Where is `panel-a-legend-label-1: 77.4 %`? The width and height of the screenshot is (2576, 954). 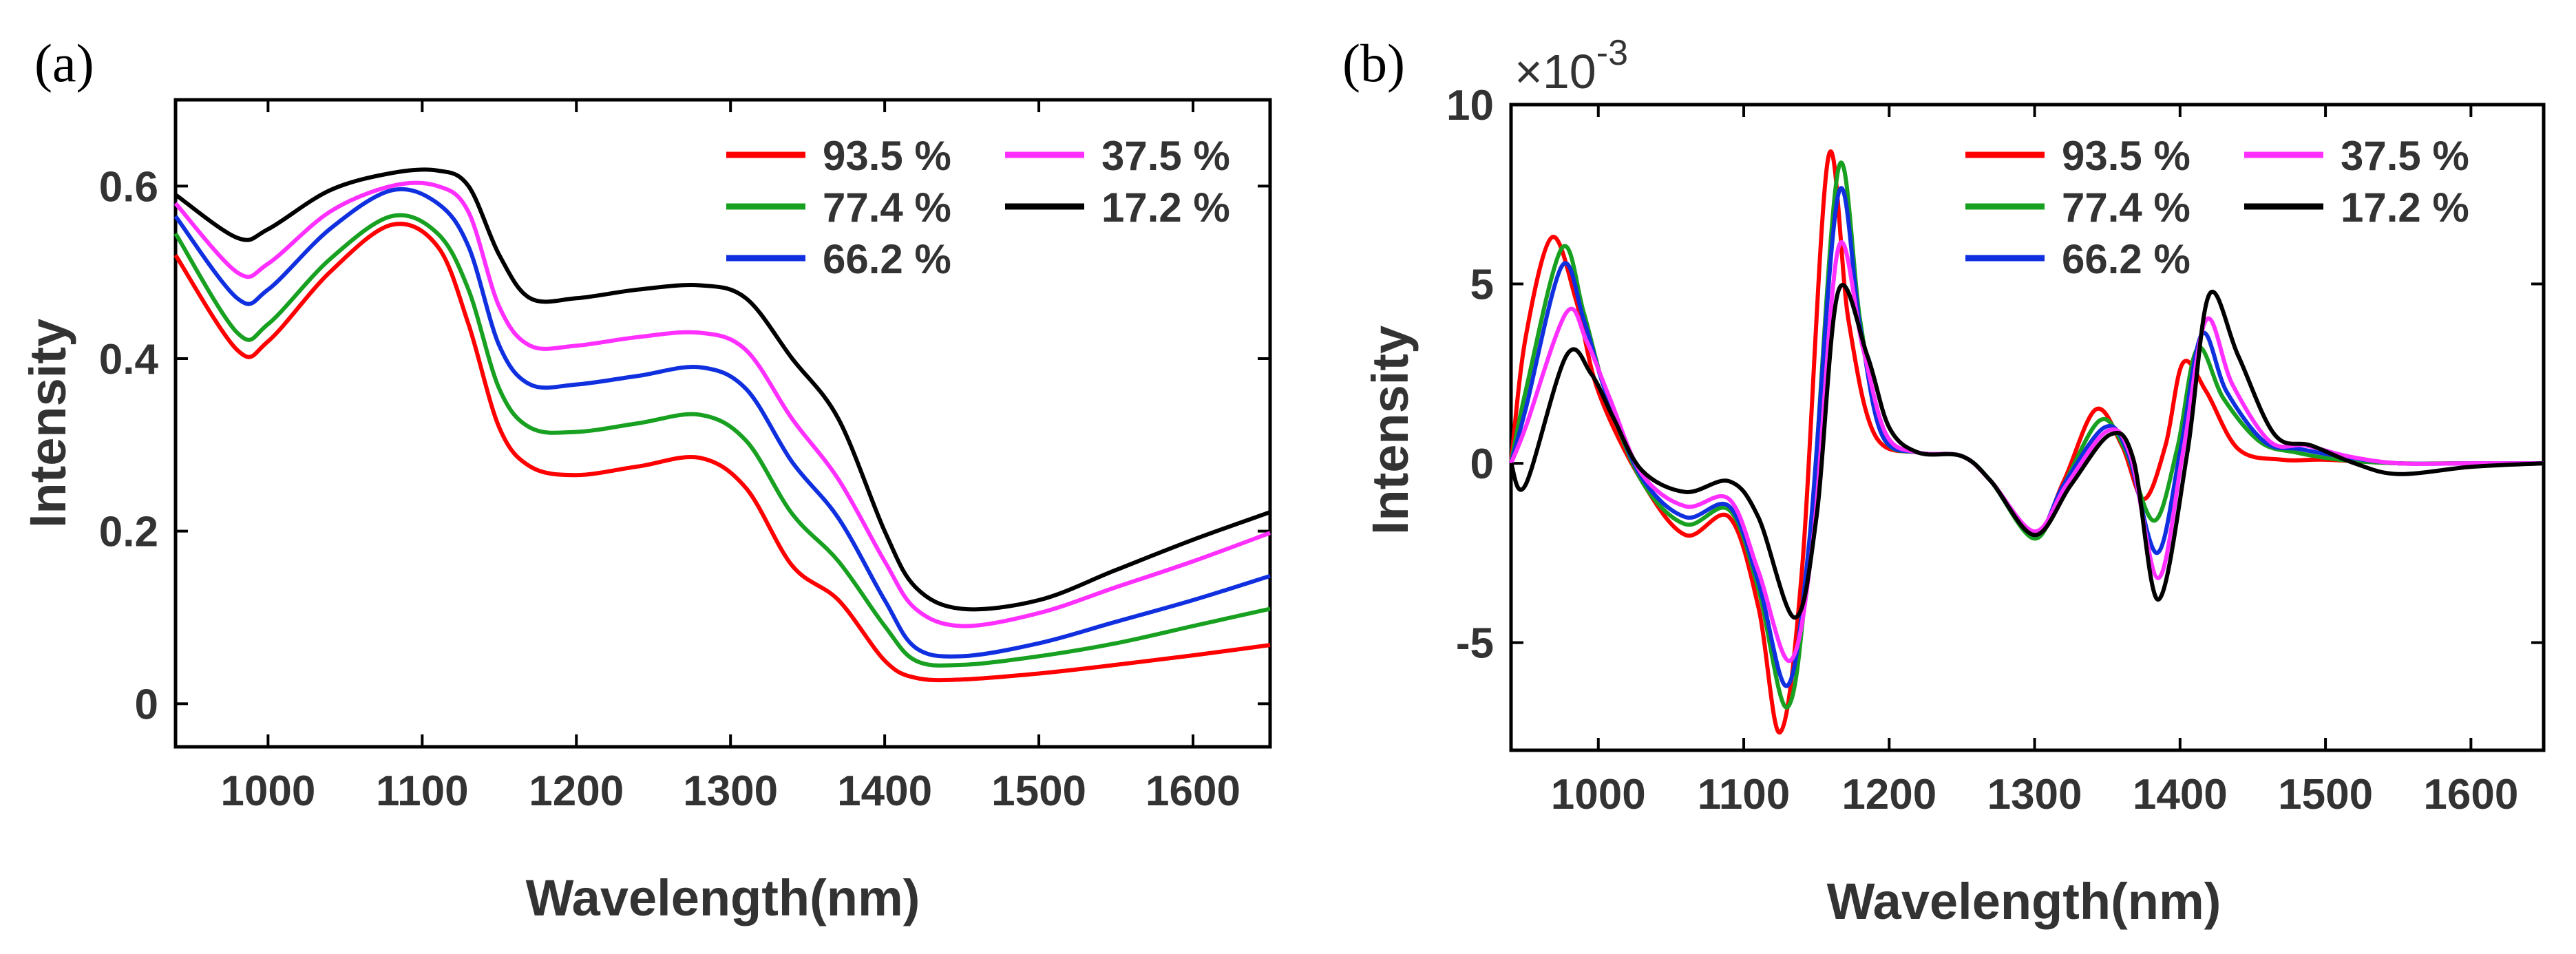
panel-a-legend-label-1: 77.4 % is located at coordinates (887, 207).